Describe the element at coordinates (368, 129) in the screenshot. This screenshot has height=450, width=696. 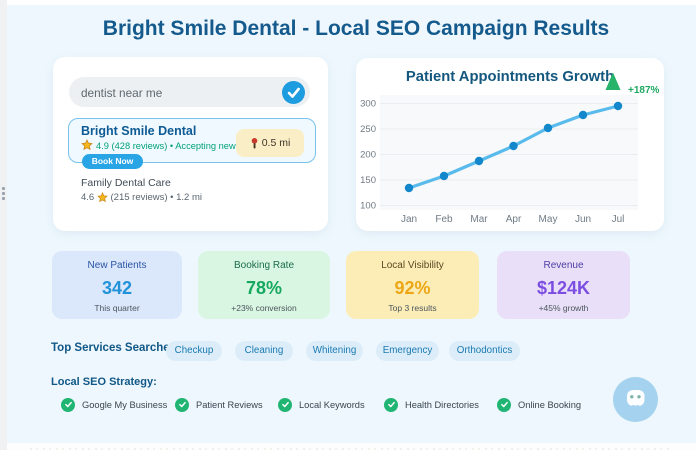
I see `svg-text: 250` at that location.